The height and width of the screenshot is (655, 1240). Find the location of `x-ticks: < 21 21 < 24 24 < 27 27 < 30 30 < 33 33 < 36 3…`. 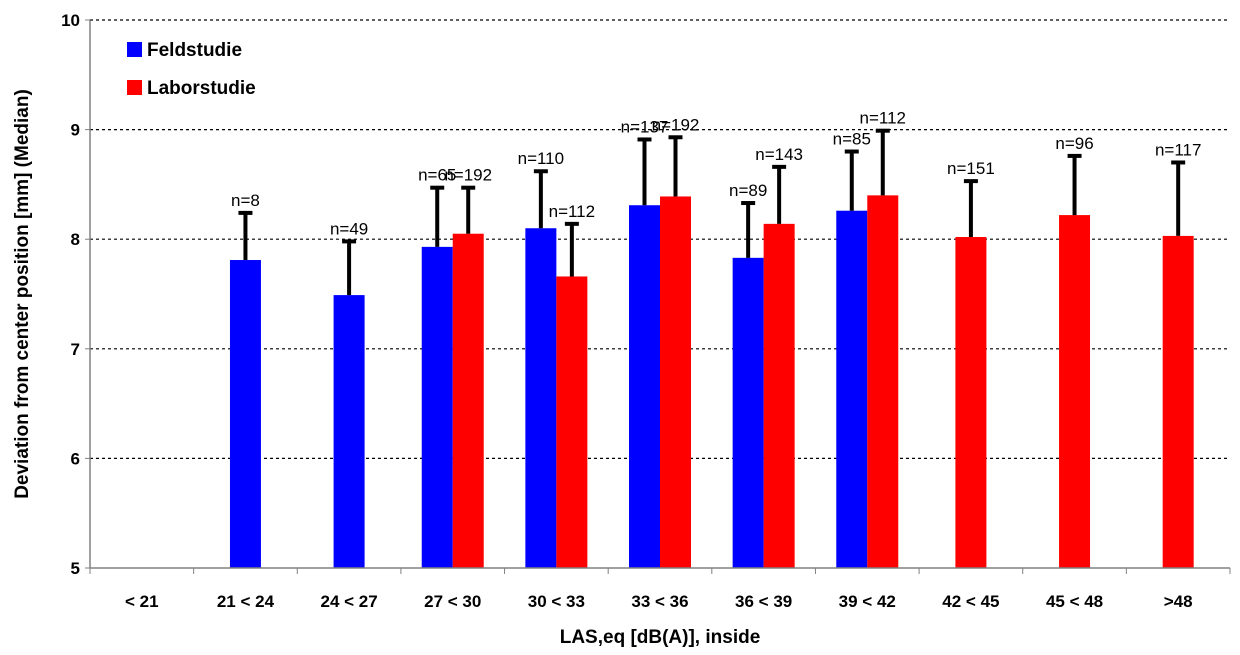

x-ticks: < 21 21 < 24 24 < 27 27 < 30 30 < 33 33 < 36 3… is located at coordinates (660, 589).